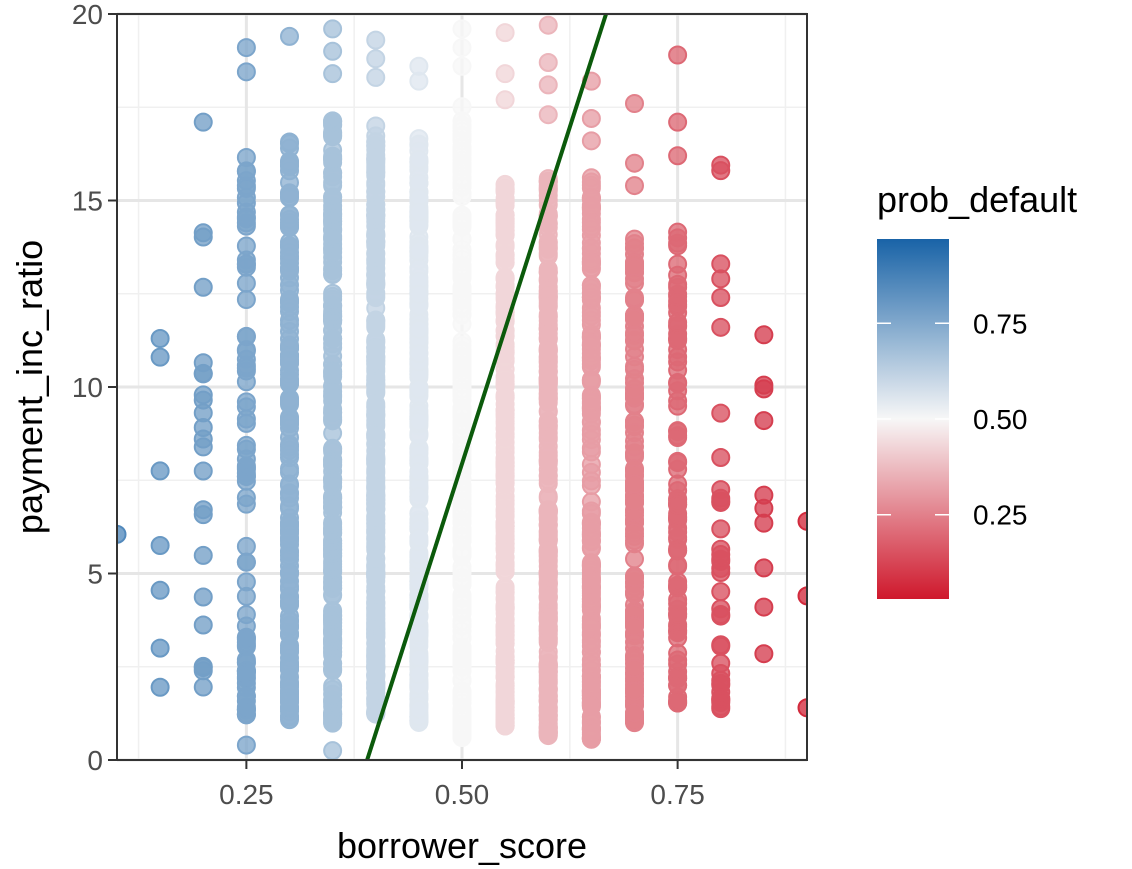 The image size is (1132, 869). I want to click on y-axis-title: payment_inc_ratio, so click(29, 387).